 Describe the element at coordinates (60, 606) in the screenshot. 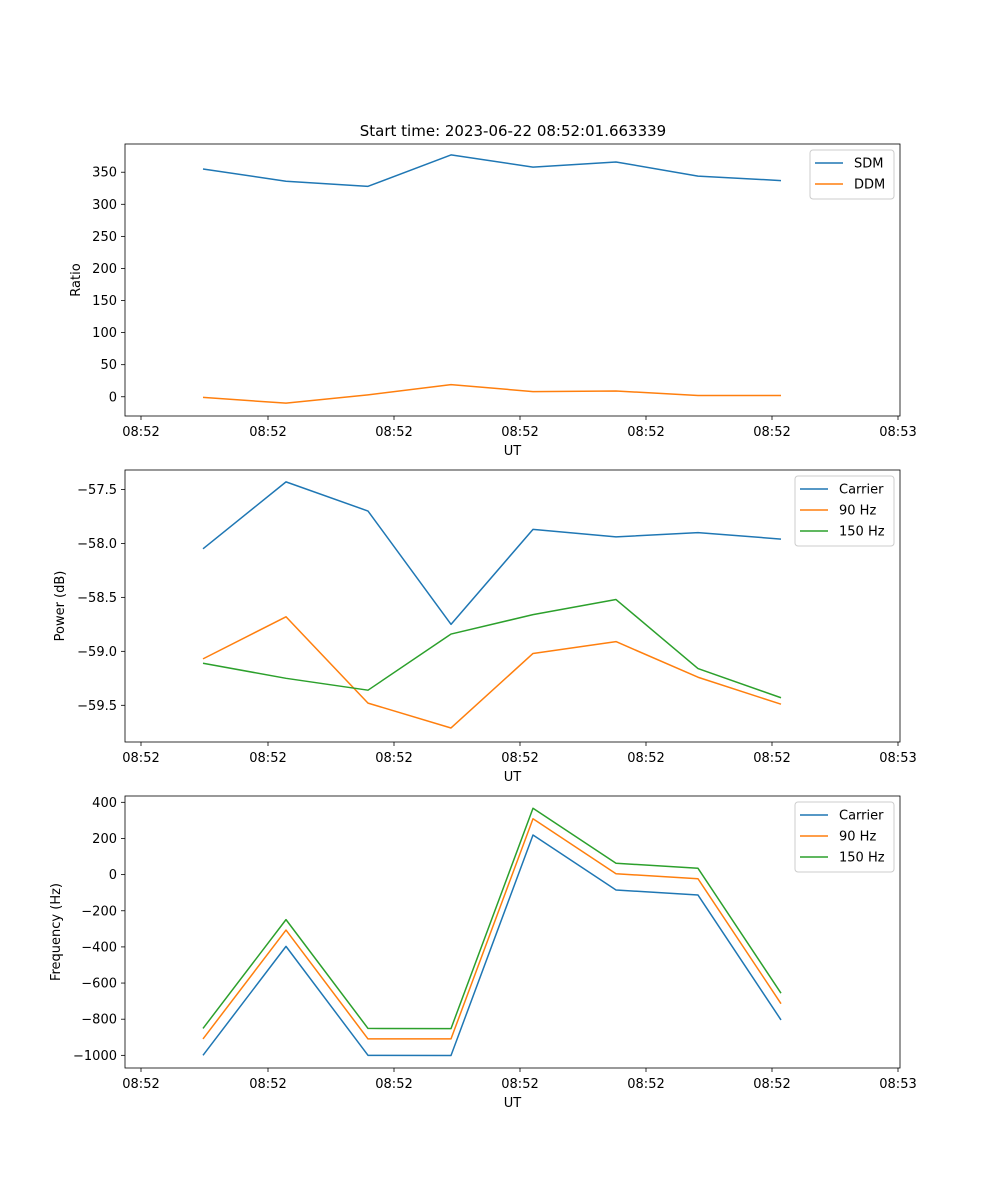

I see `y-axis-label: Power (dB)` at that location.